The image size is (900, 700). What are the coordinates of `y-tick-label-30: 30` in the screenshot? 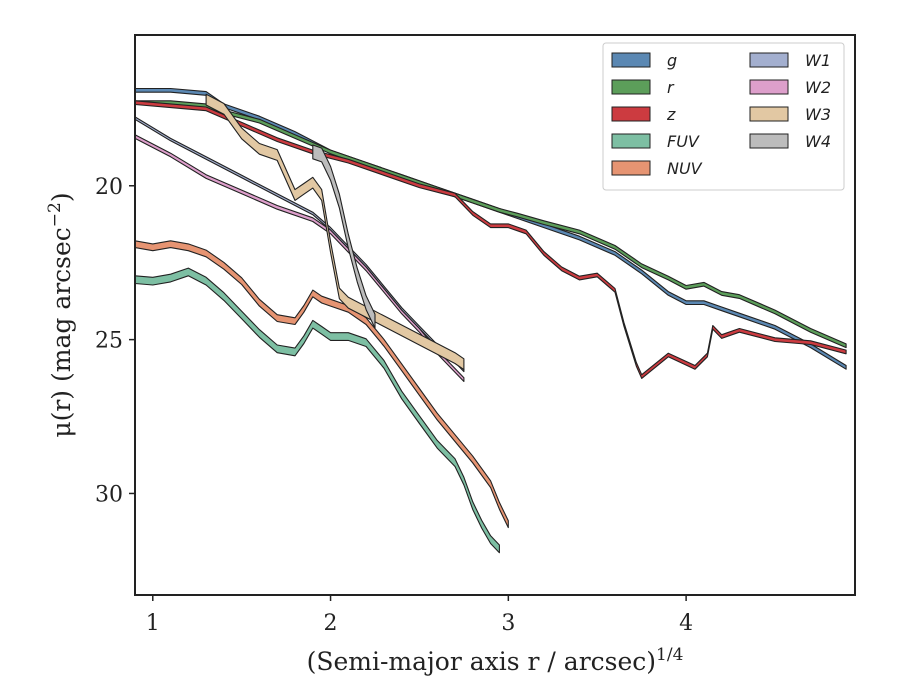 It's located at (109, 494).